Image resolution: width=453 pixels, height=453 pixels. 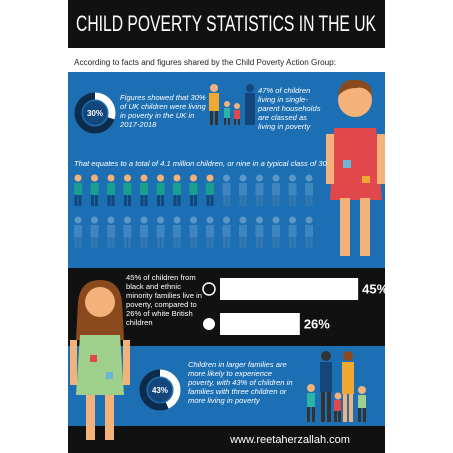 I want to click on donut-label: 30%, so click(x=95, y=113).